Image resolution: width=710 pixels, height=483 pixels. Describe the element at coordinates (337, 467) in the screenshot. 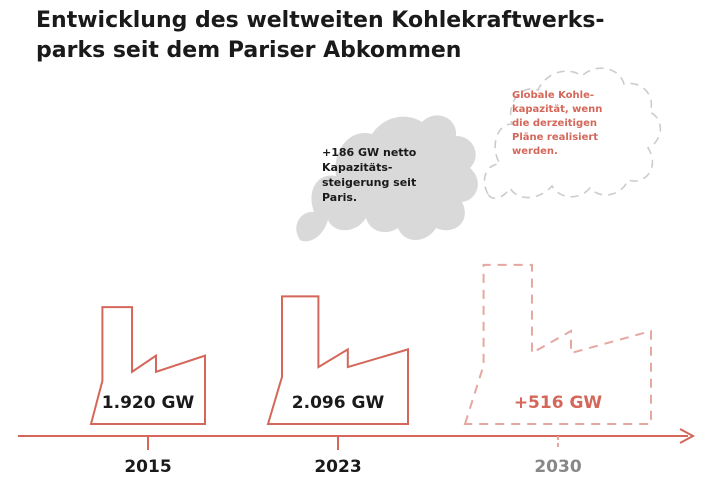

I see `year-label-2023: 2023` at that location.